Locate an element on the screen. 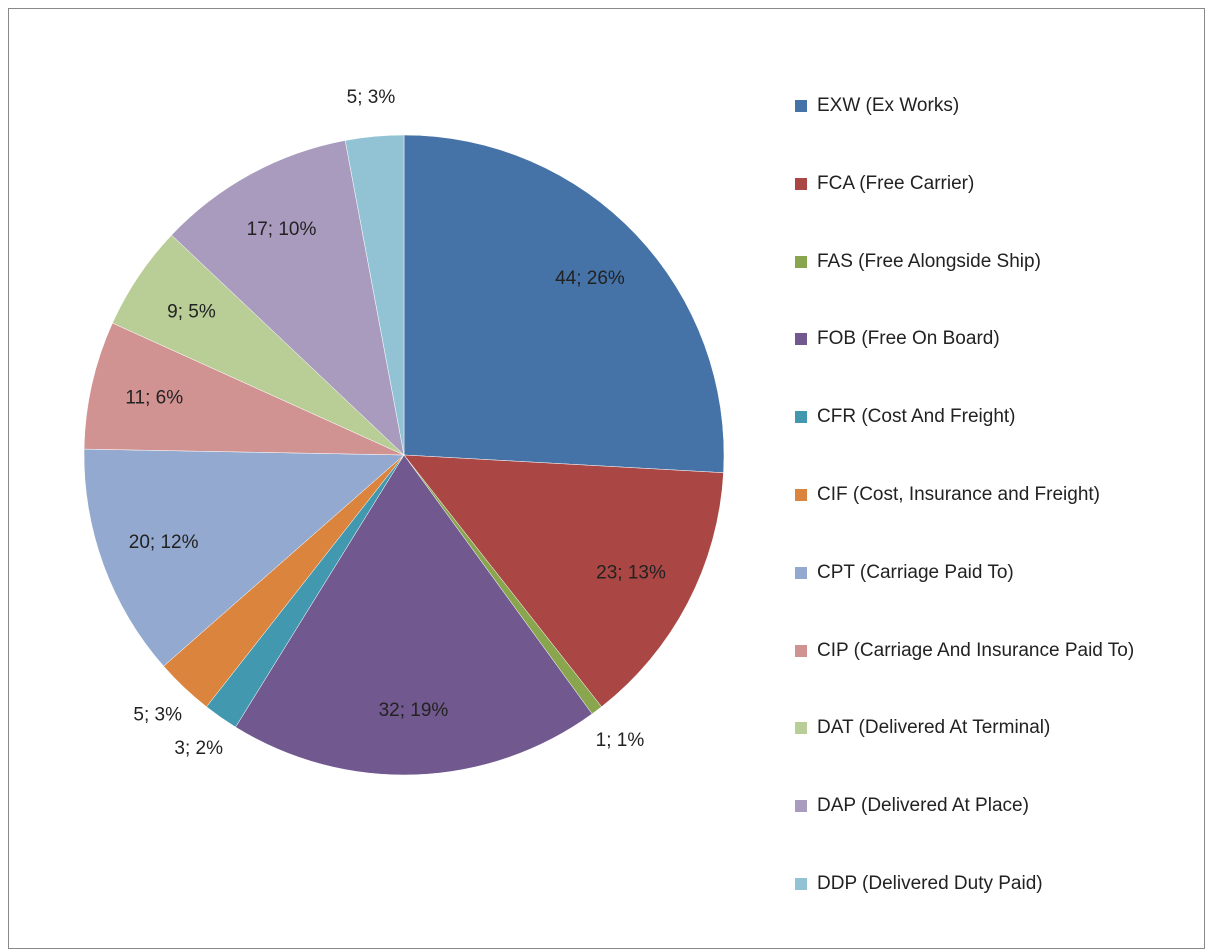 This screenshot has width=1206, height=951. data-label: 9; 5% is located at coordinates (191, 311).